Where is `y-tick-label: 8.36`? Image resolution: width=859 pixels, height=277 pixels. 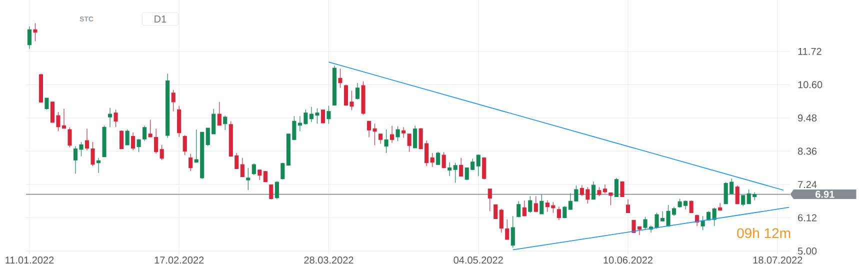 y-tick-label: 8.36 is located at coordinates (807, 151).